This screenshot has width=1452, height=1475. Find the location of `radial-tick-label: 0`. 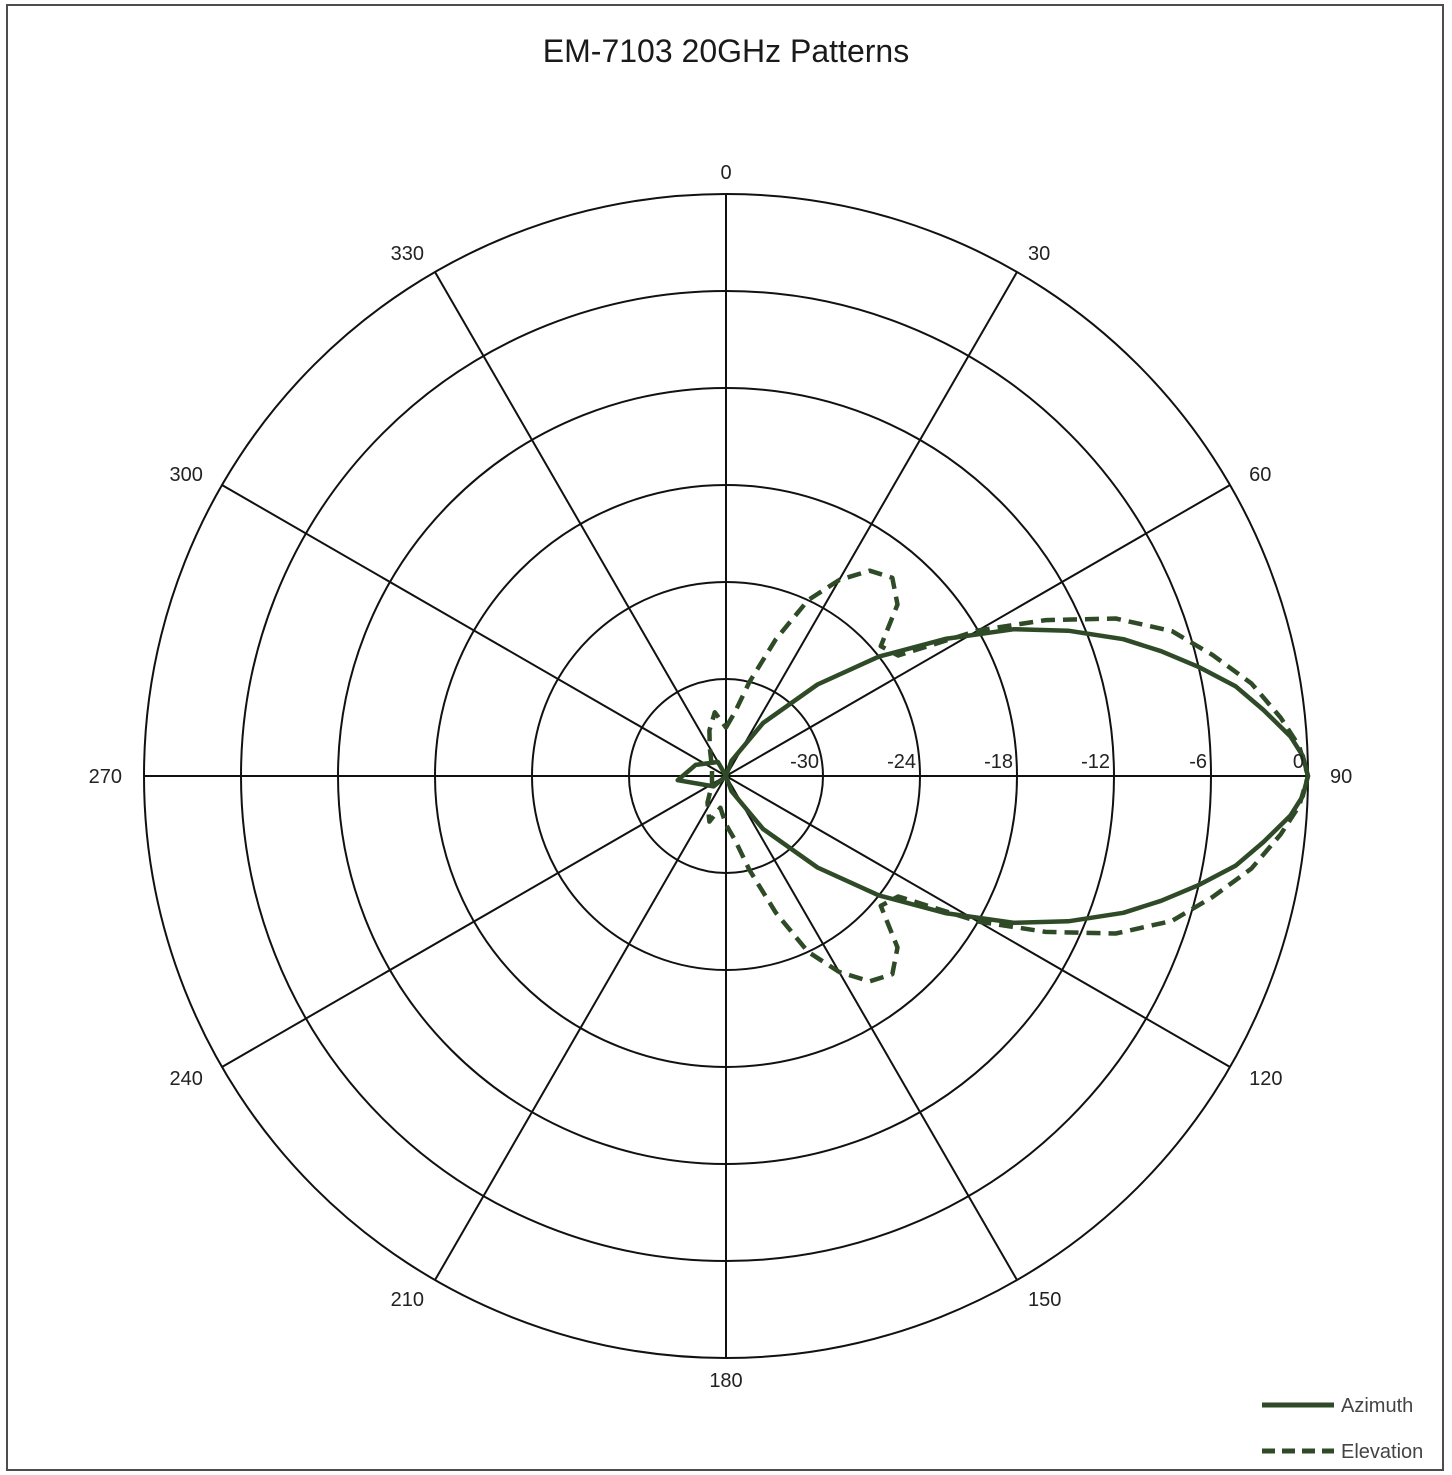

radial-tick-label: 0 is located at coordinates (1298, 762).